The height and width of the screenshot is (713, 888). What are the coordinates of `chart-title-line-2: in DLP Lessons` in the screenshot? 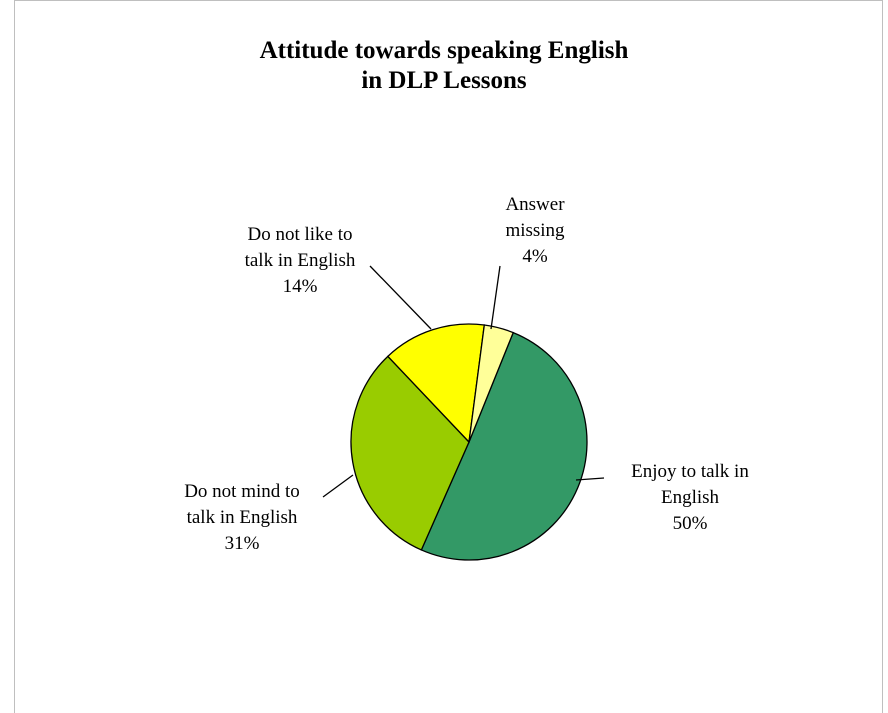 It's located at (444, 80).